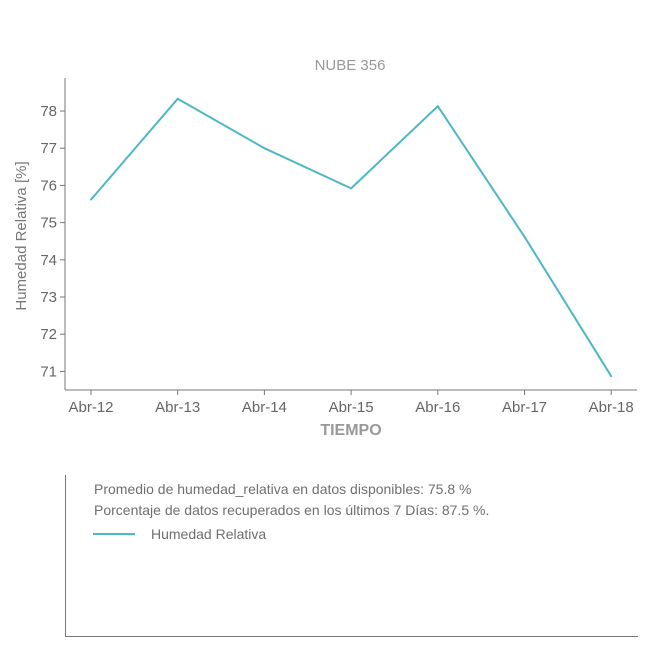 The height and width of the screenshot is (650, 650). I want to click on x-tick-label: Abr-14, so click(264, 407).